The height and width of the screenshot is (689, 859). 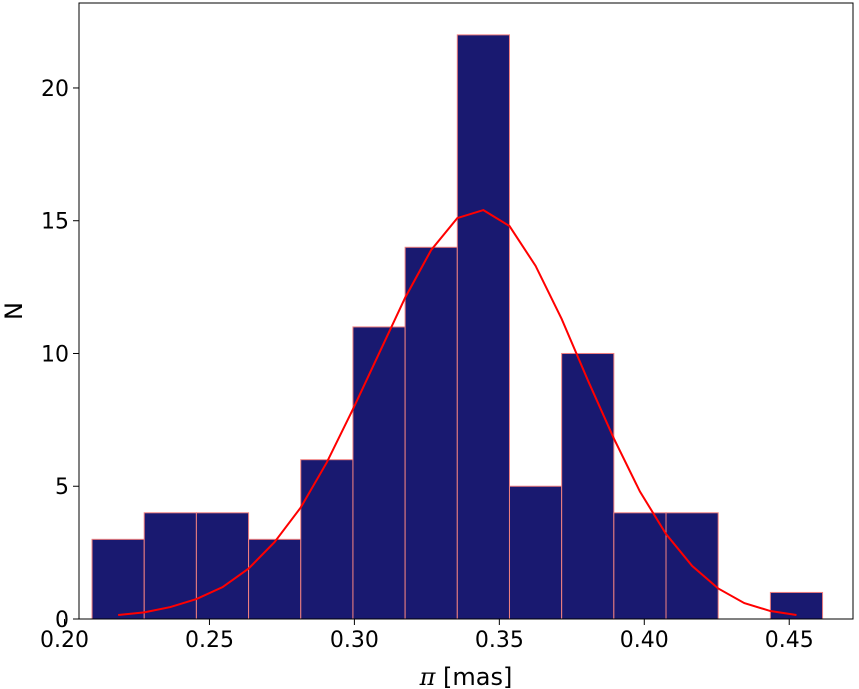 I want to click on x-tick-label: 0.30, so click(x=354, y=640).